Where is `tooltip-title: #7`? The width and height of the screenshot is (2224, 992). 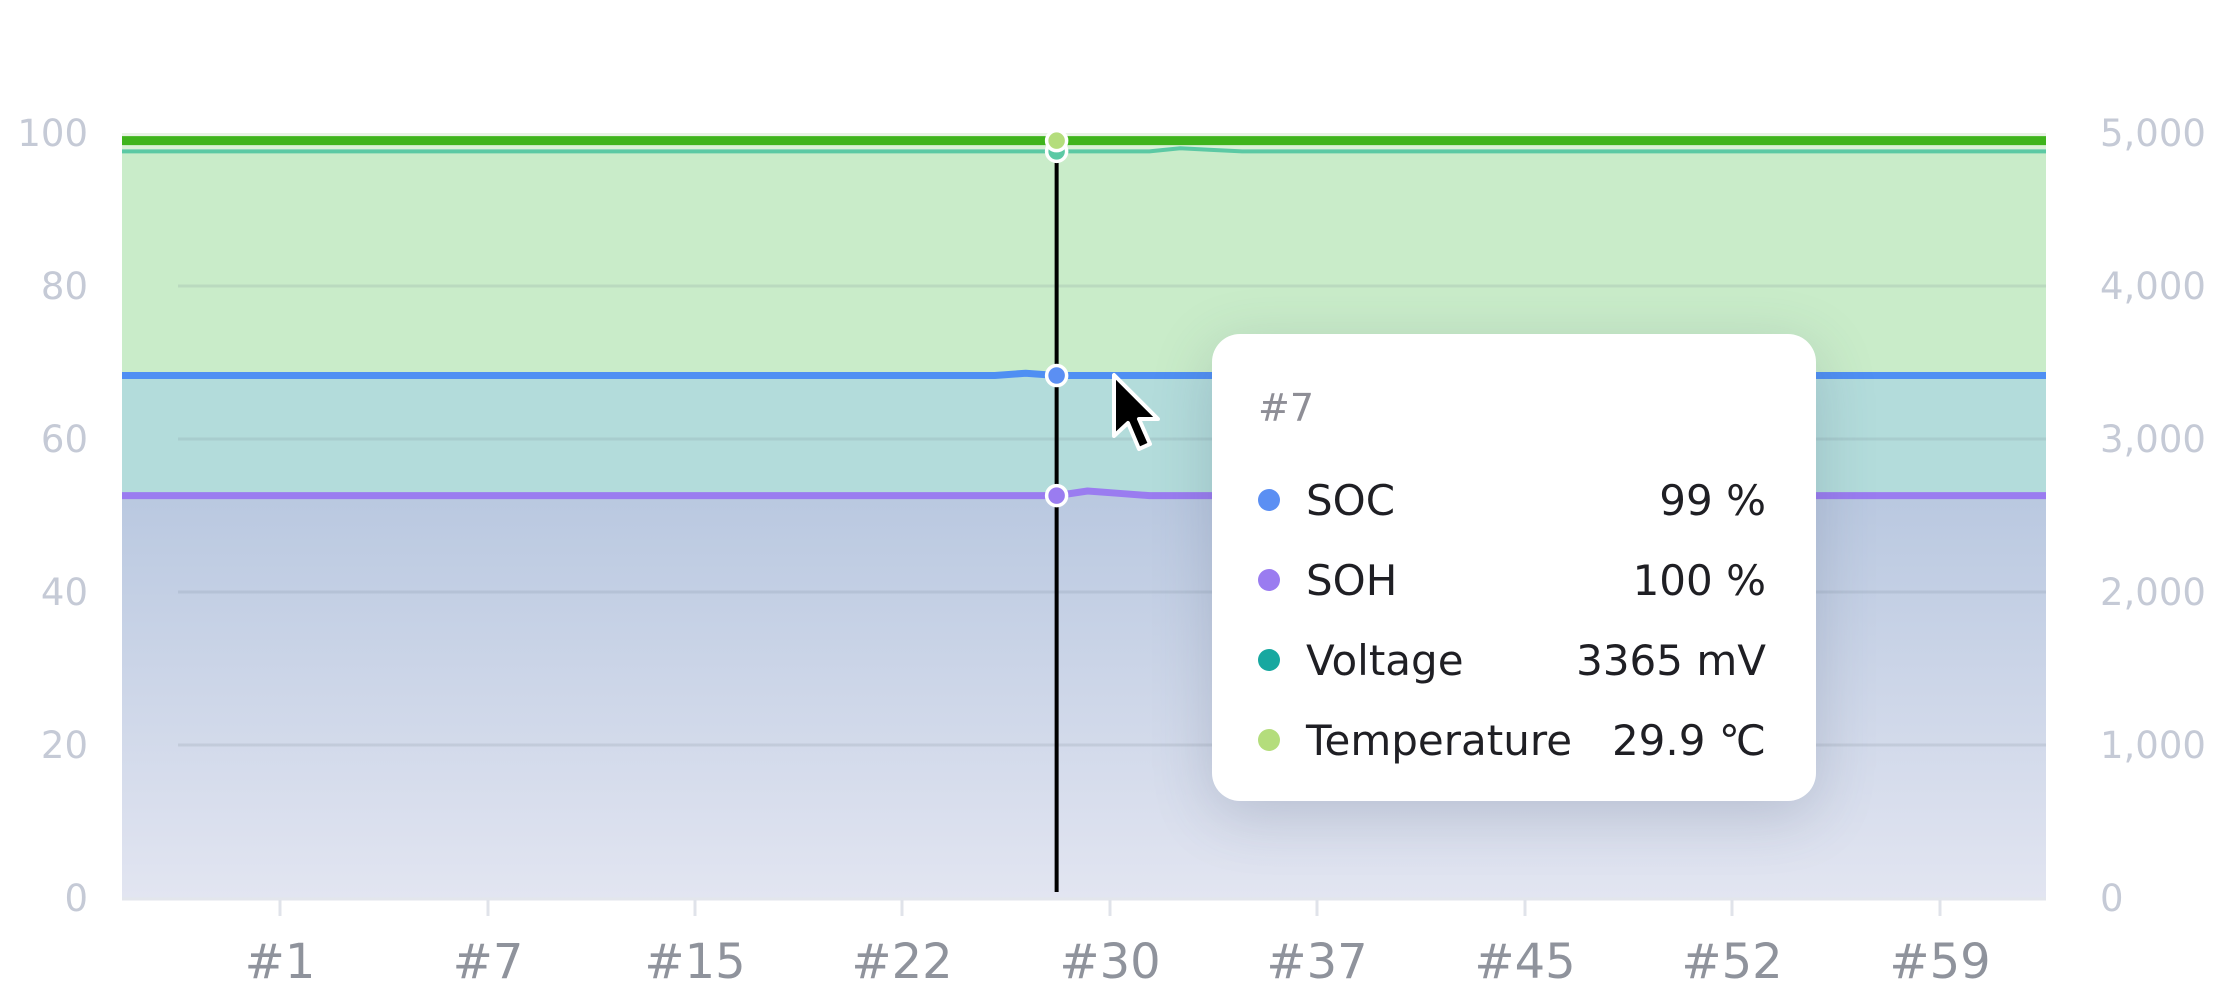 tooltip-title: #7 is located at coordinates (1286, 408).